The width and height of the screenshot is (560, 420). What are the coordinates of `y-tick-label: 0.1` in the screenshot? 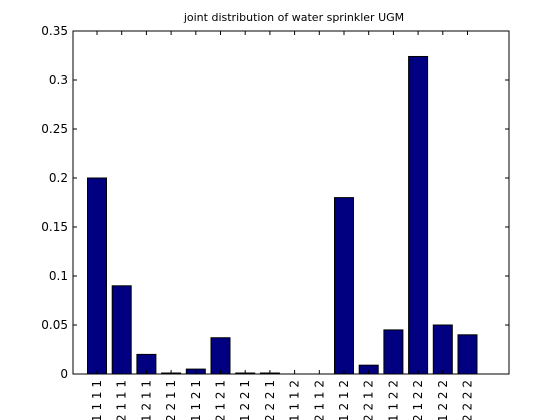 It's located at (58, 276).